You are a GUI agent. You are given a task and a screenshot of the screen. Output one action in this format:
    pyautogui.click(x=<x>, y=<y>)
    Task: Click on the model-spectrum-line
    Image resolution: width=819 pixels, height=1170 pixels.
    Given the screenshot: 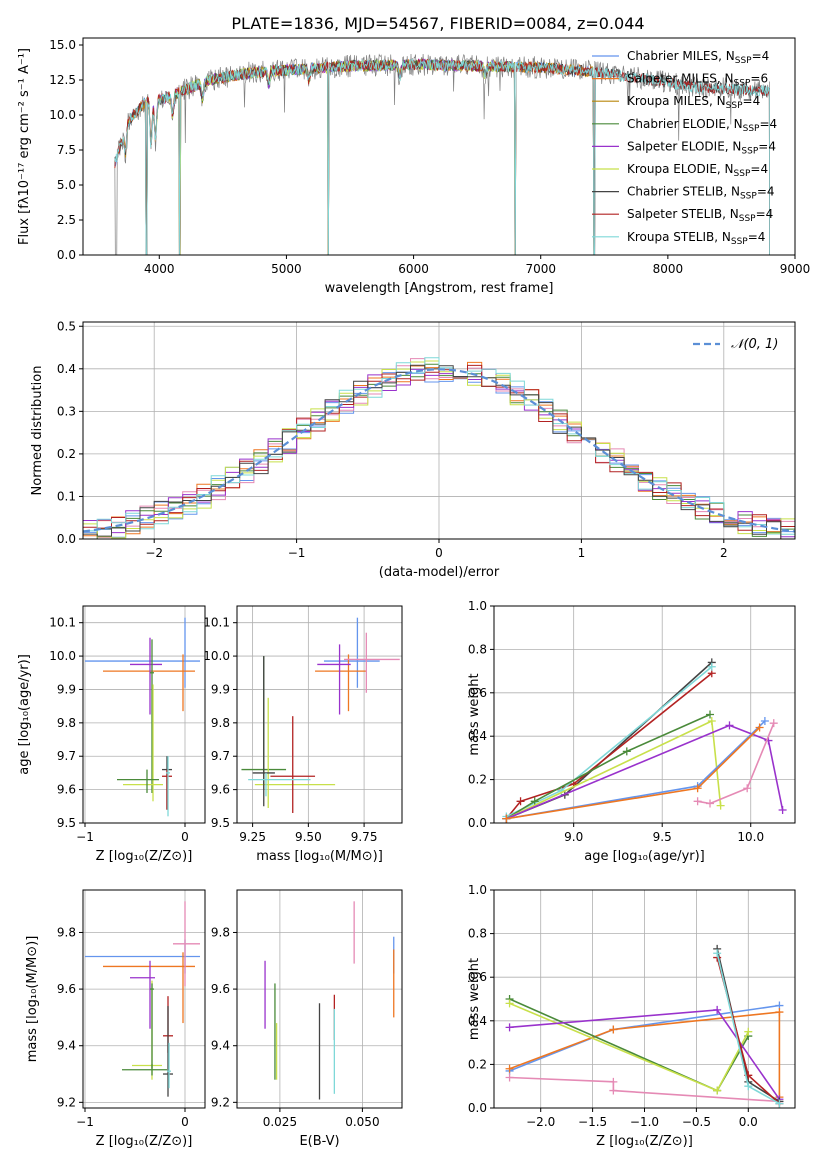 What is the action you would take?
    pyautogui.click(x=442, y=156)
    